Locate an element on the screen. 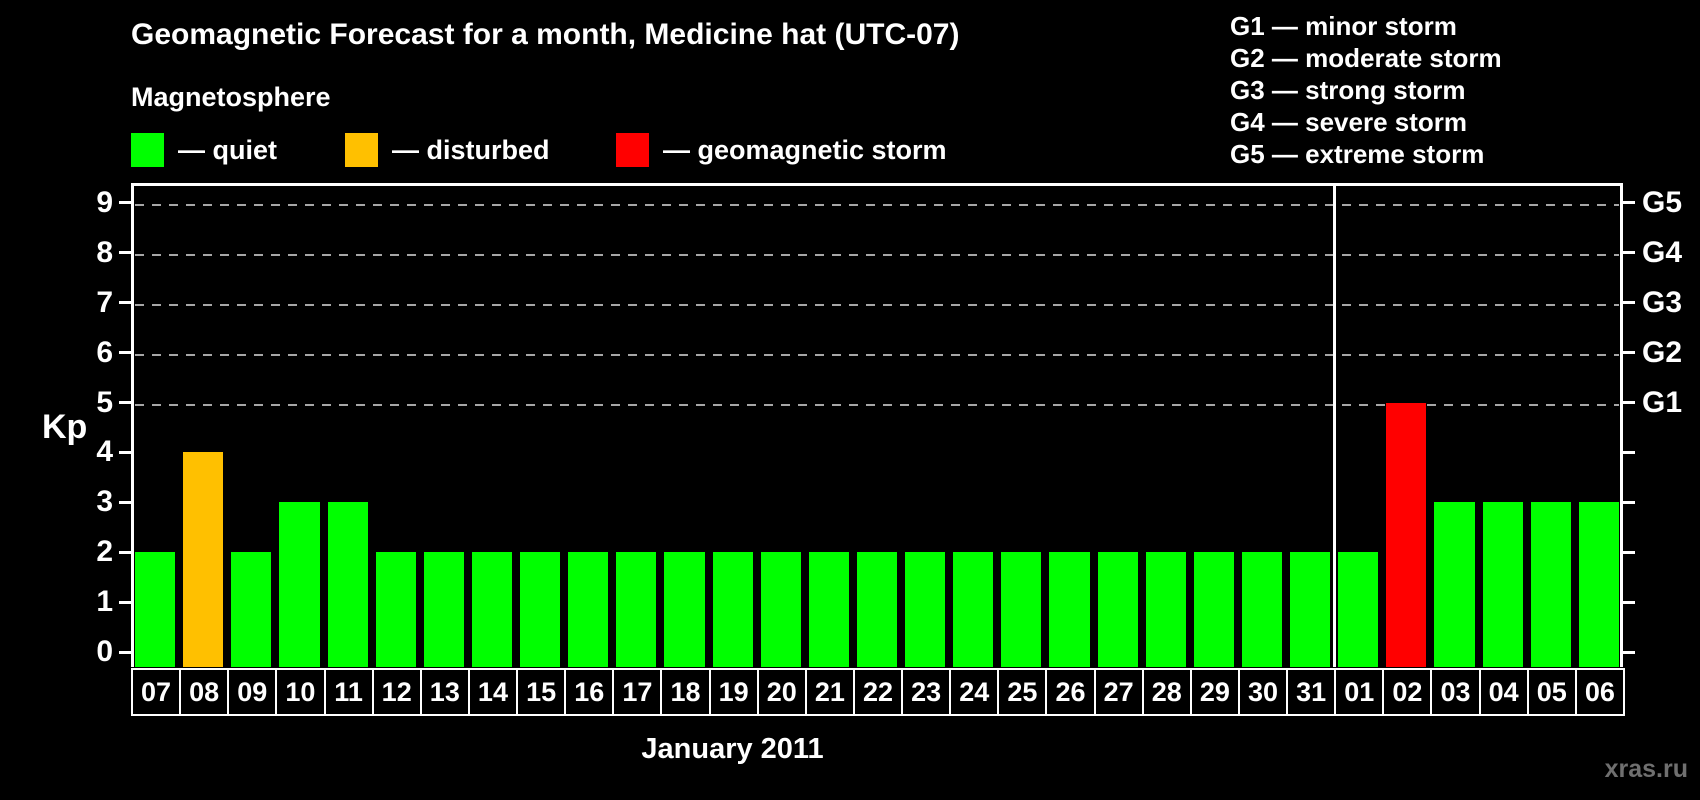 The image size is (1700, 800). month-label: January 2011 is located at coordinates (732, 749).